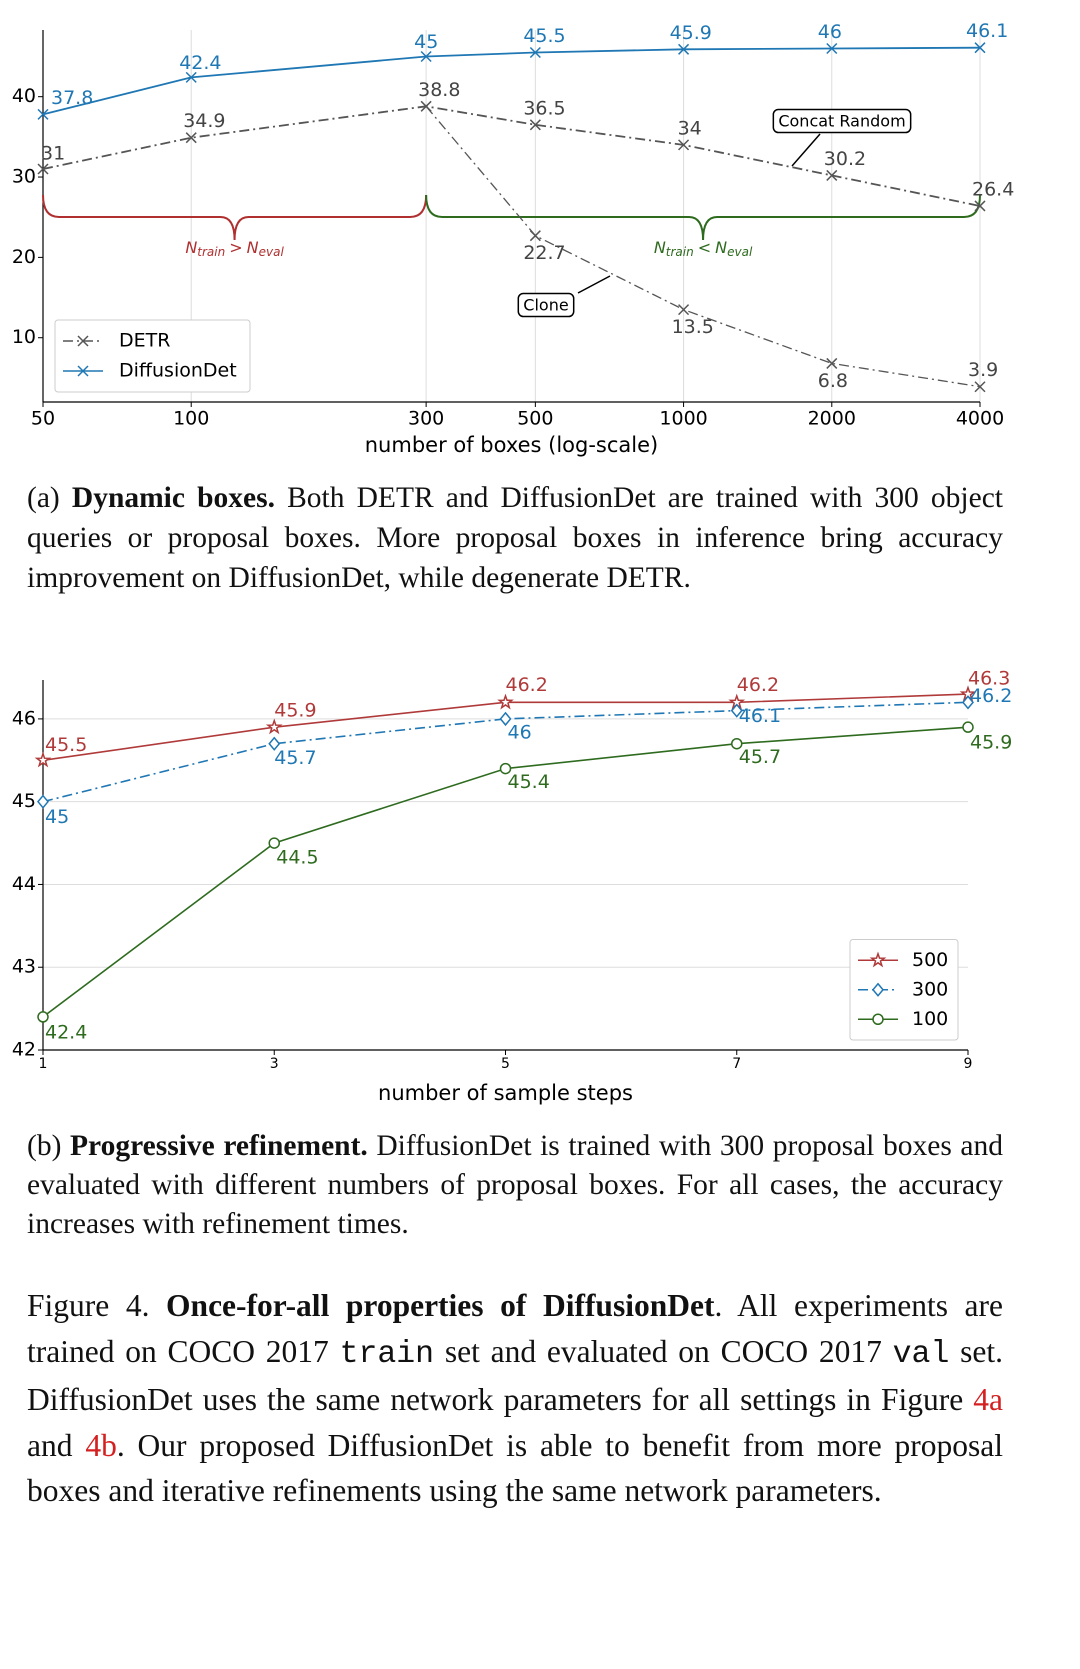 The height and width of the screenshot is (1669, 1080). I want to click on brace-label: Ntrain < Neval, so click(703, 248).